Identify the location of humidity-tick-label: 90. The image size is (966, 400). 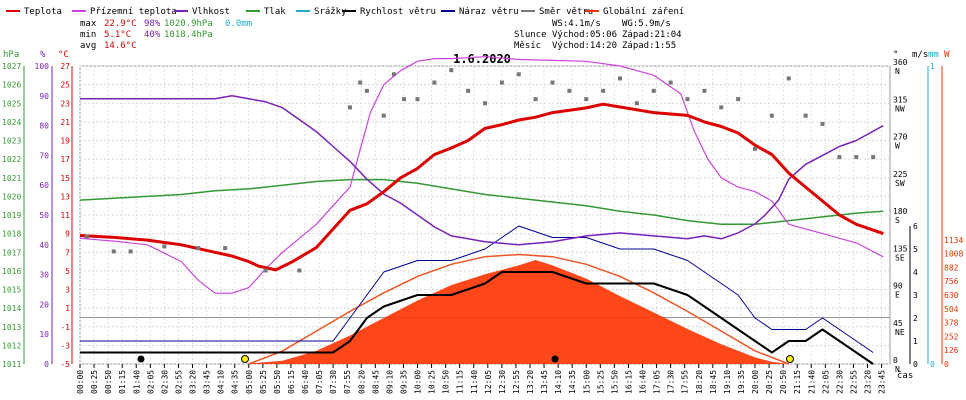
(44, 96).